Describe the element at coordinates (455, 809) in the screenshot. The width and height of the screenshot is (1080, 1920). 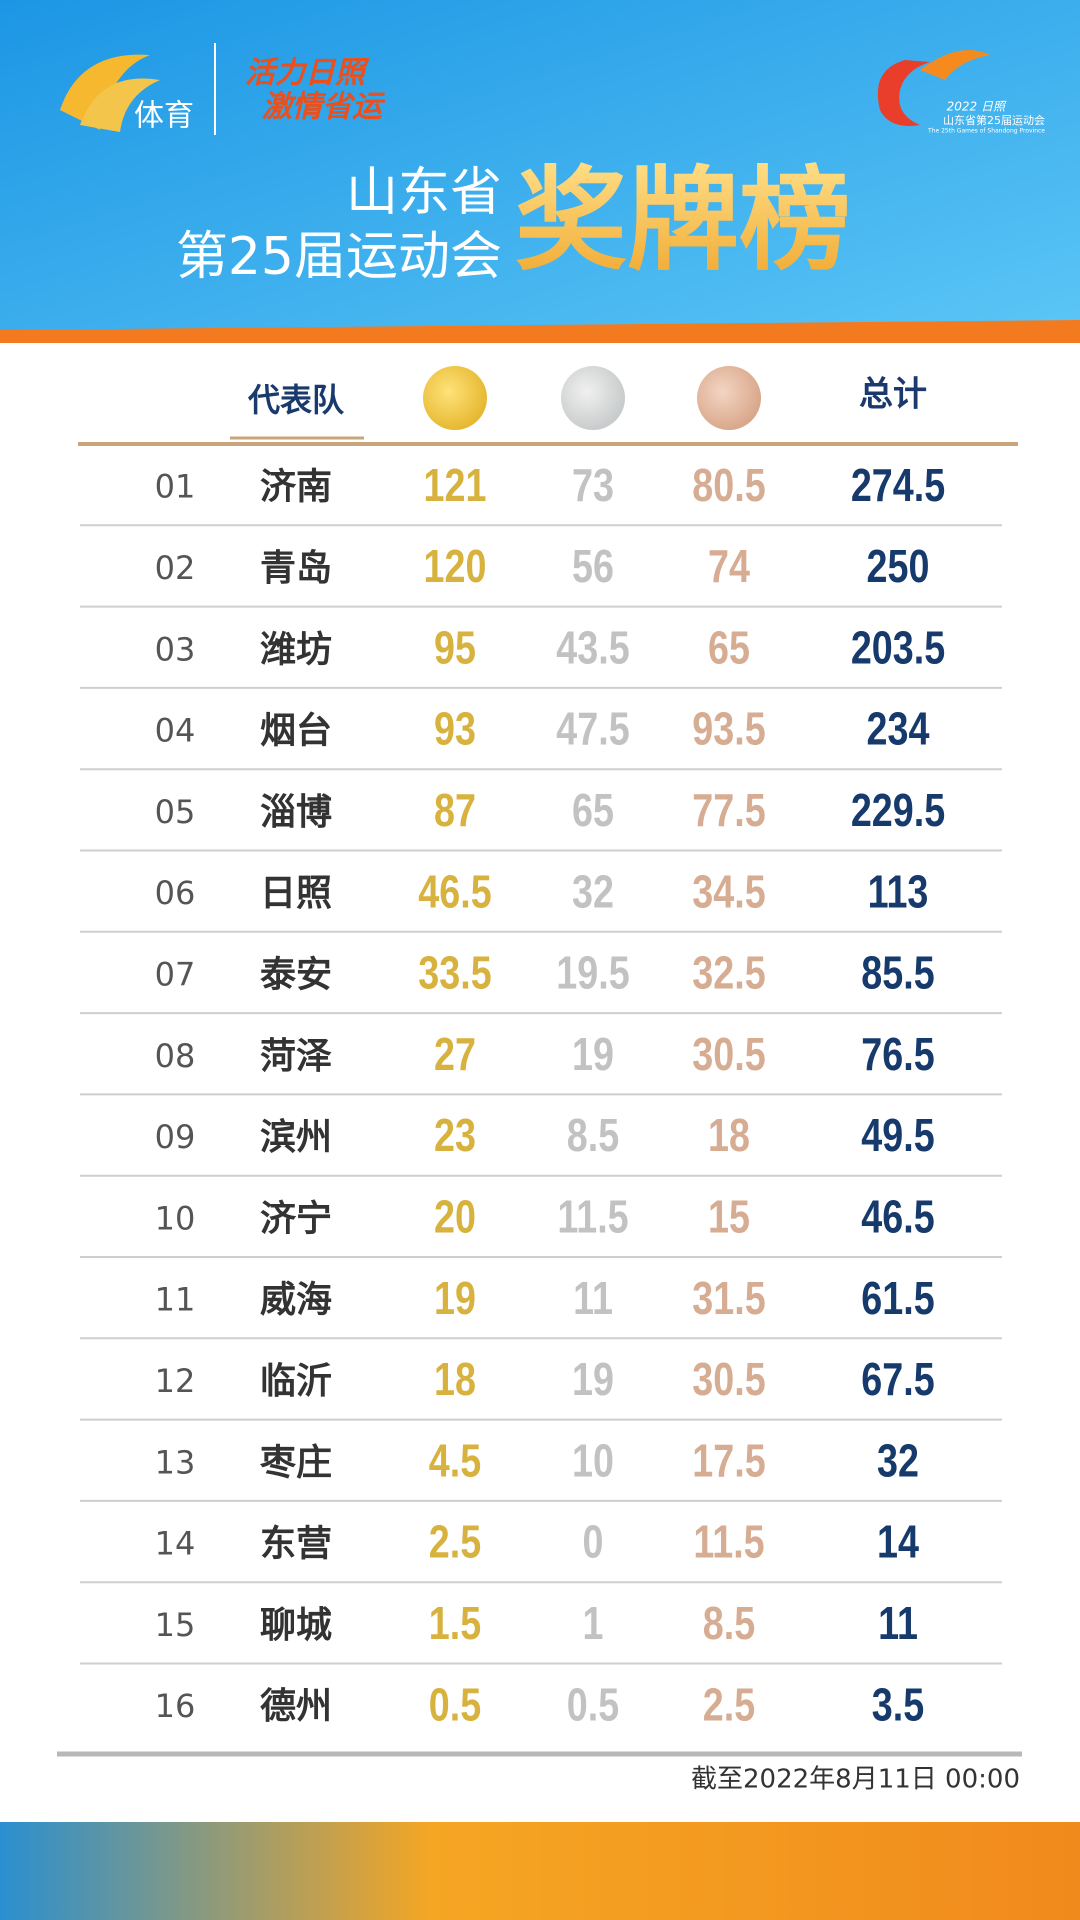
I see `gold-cell: 87` at that location.